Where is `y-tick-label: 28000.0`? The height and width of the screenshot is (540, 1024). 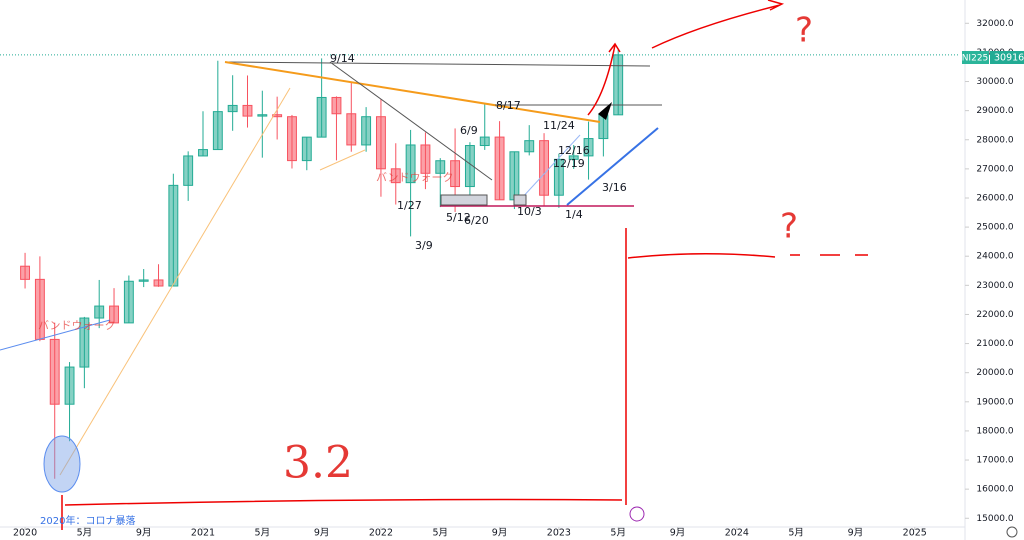 y-tick-label: 28000.0 is located at coordinates (994, 140).